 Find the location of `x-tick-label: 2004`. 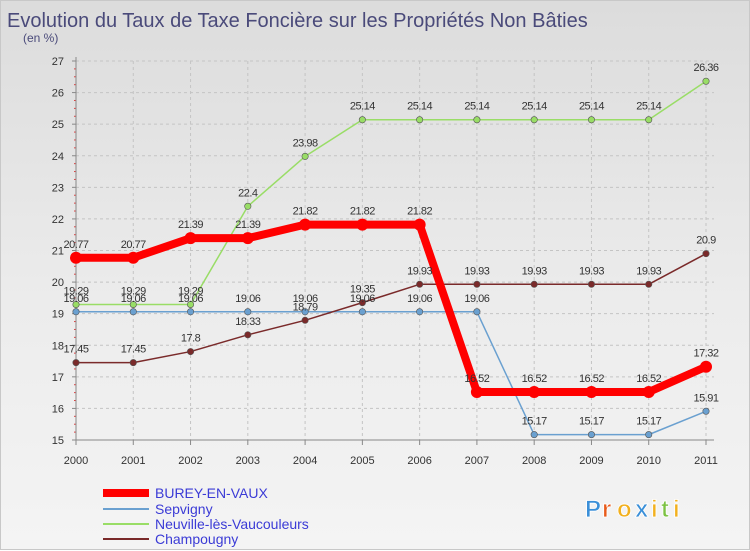

x-tick-label: 2004 is located at coordinates (305, 461).